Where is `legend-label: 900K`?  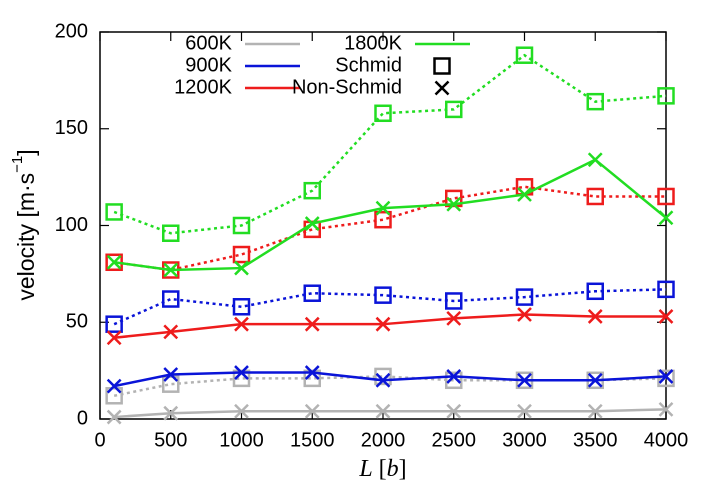 legend-label: 900K is located at coordinates (208, 65).